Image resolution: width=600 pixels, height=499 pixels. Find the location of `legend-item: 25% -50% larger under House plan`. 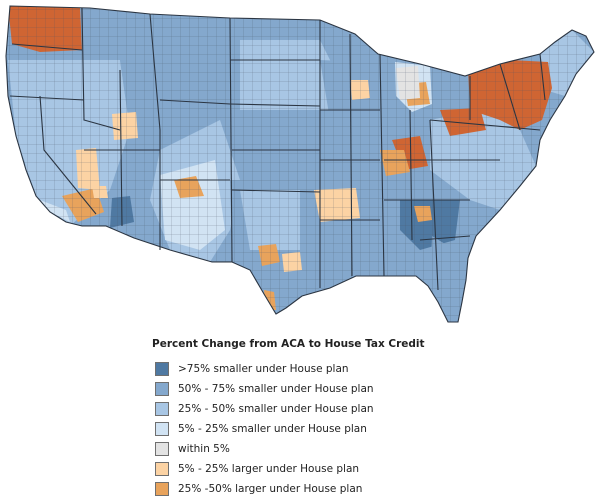

legend-item: 25% -50% larger under House plan is located at coordinates (300, 489).